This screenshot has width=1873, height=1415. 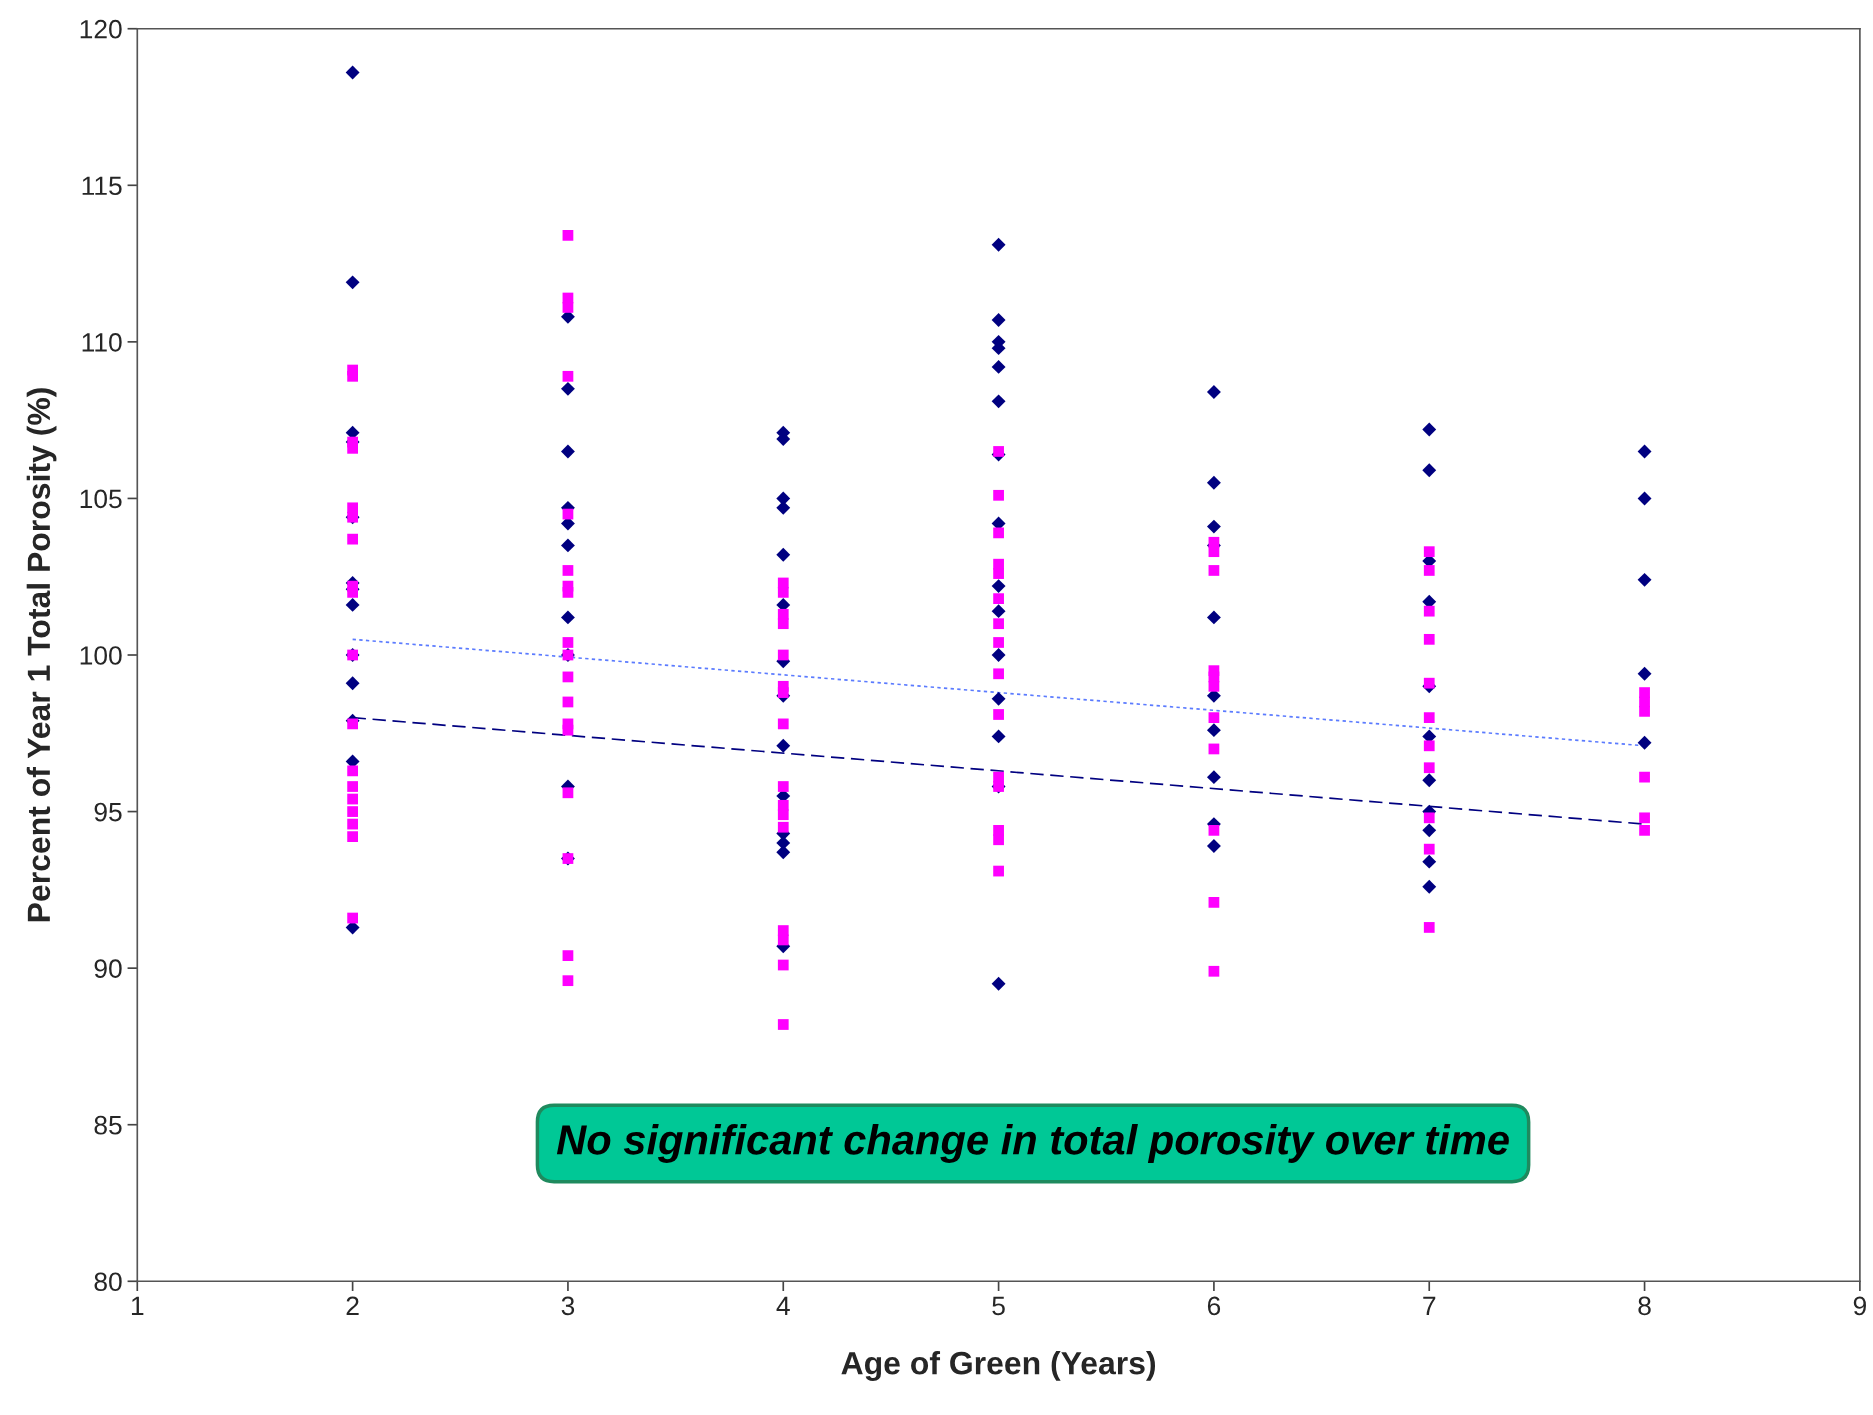 What do you see at coordinates (998, 1366) in the screenshot?
I see `x-axis-title: Age of Green (Years)` at bounding box center [998, 1366].